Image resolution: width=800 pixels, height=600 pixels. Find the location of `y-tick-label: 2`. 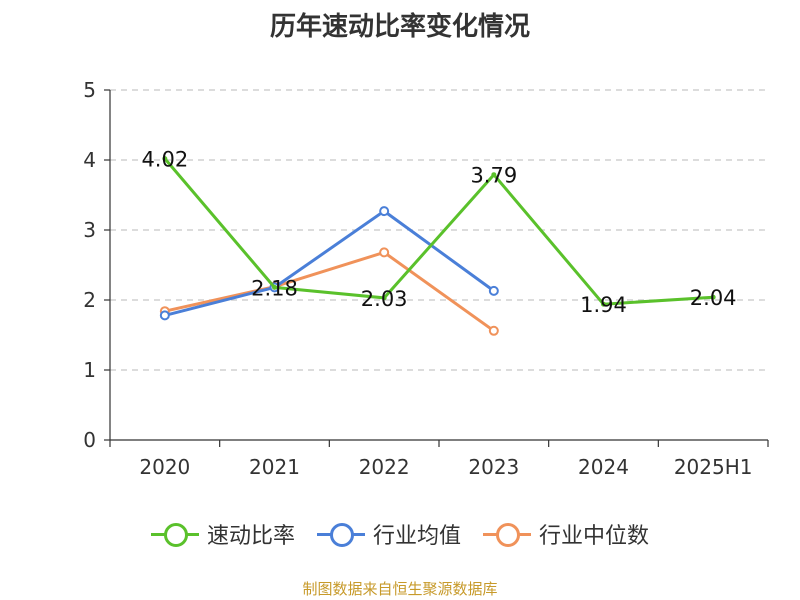

y-tick-label: 2 is located at coordinates (89, 300).